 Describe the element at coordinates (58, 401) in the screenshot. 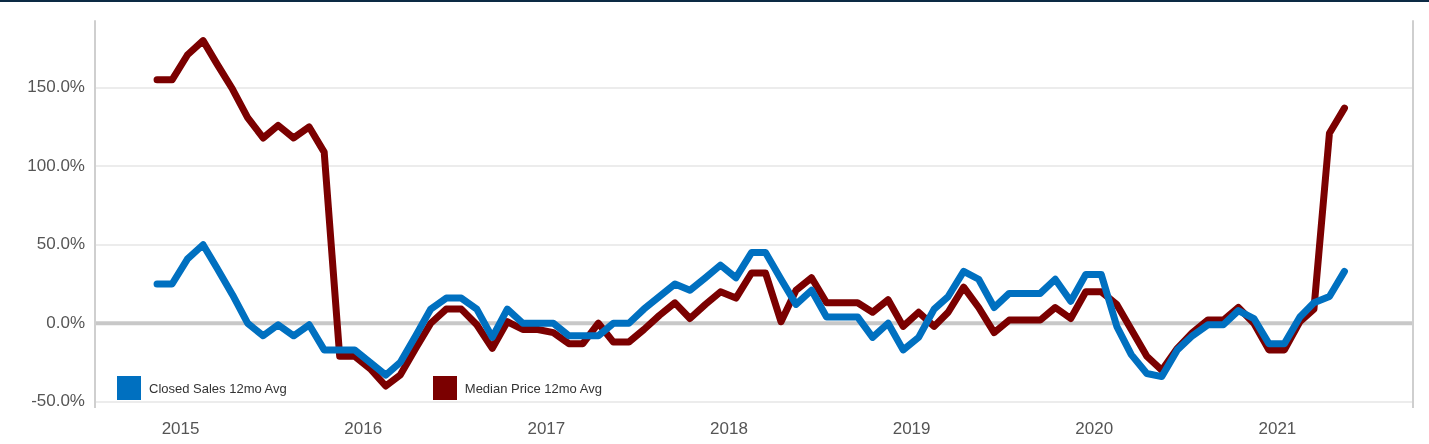

I see `y-tick-label: -50.0%` at that location.